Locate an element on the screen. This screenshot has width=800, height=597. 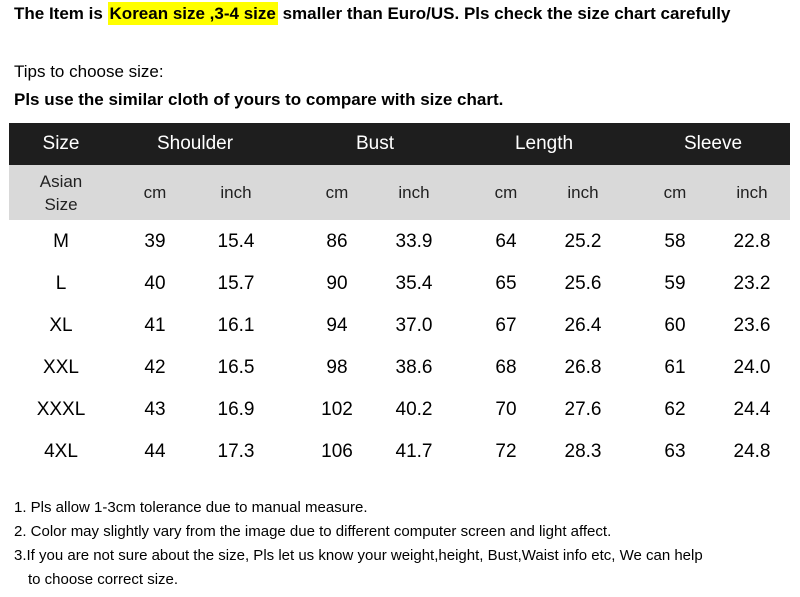
tips-label: Tips to choose size: is located at coordinates (89, 71).